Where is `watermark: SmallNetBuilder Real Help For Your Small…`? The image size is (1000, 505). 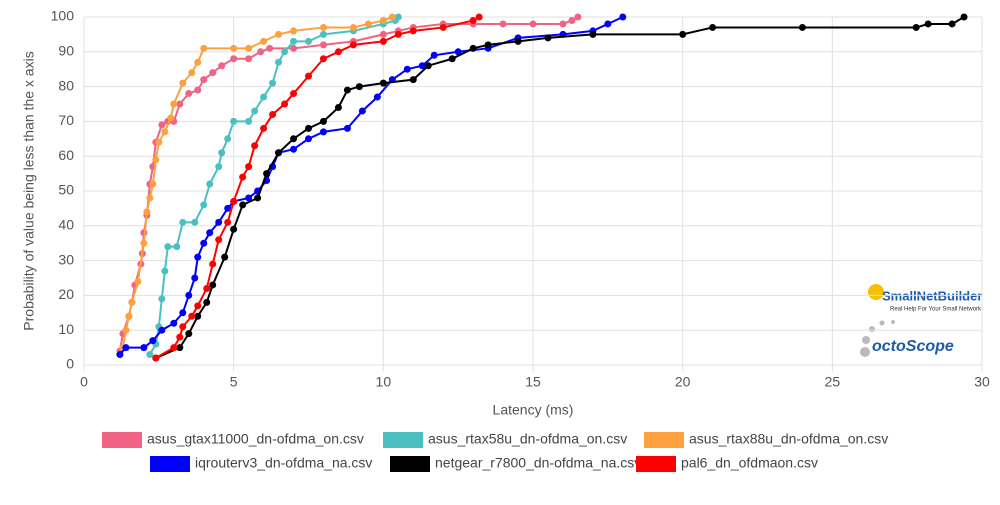
watermark: SmallNetBuilder Real Help For Your Small… is located at coordinates (921, 320).